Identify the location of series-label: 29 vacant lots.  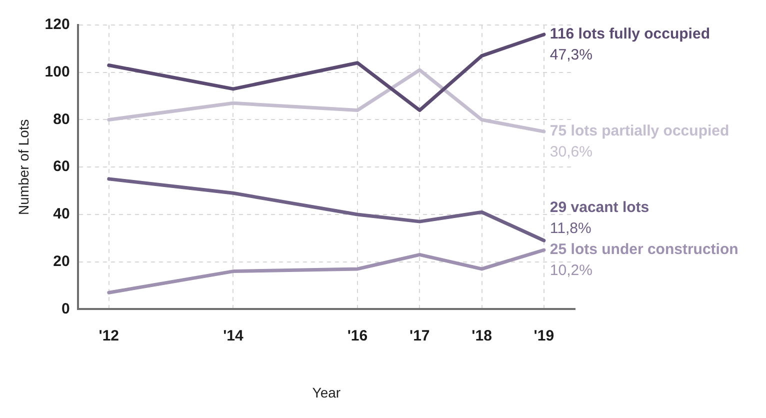
(600, 207).